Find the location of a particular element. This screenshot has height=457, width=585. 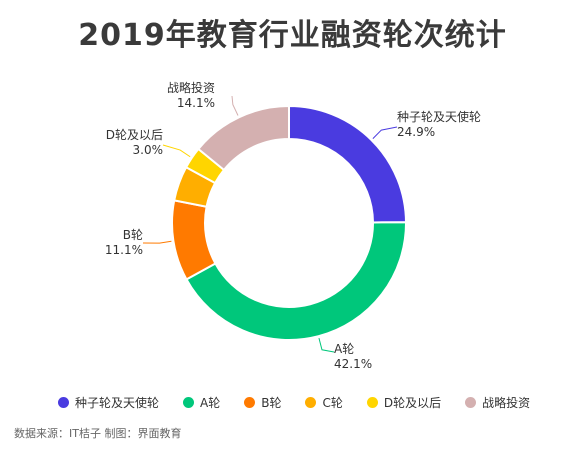

legend-label-1: A轮 is located at coordinates (210, 402).